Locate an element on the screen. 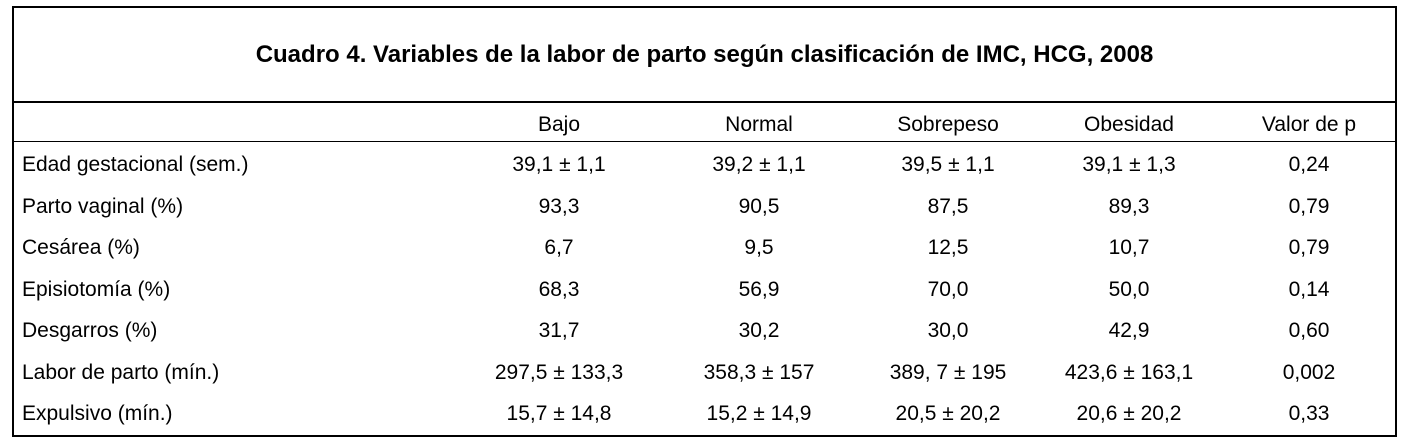 The height and width of the screenshot is (442, 1403). table-cell: 9,5 is located at coordinates (759, 247).